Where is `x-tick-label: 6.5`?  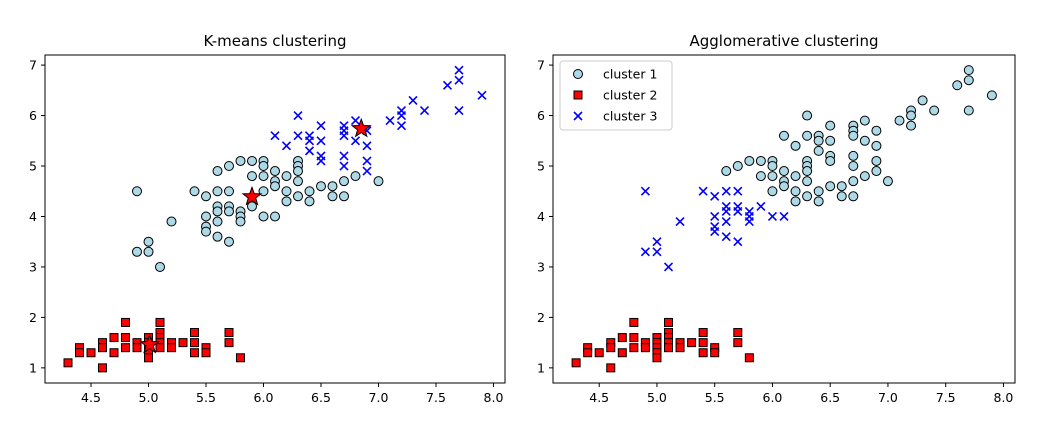
x-tick-label: 6.5 is located at coordinates (830, 397).